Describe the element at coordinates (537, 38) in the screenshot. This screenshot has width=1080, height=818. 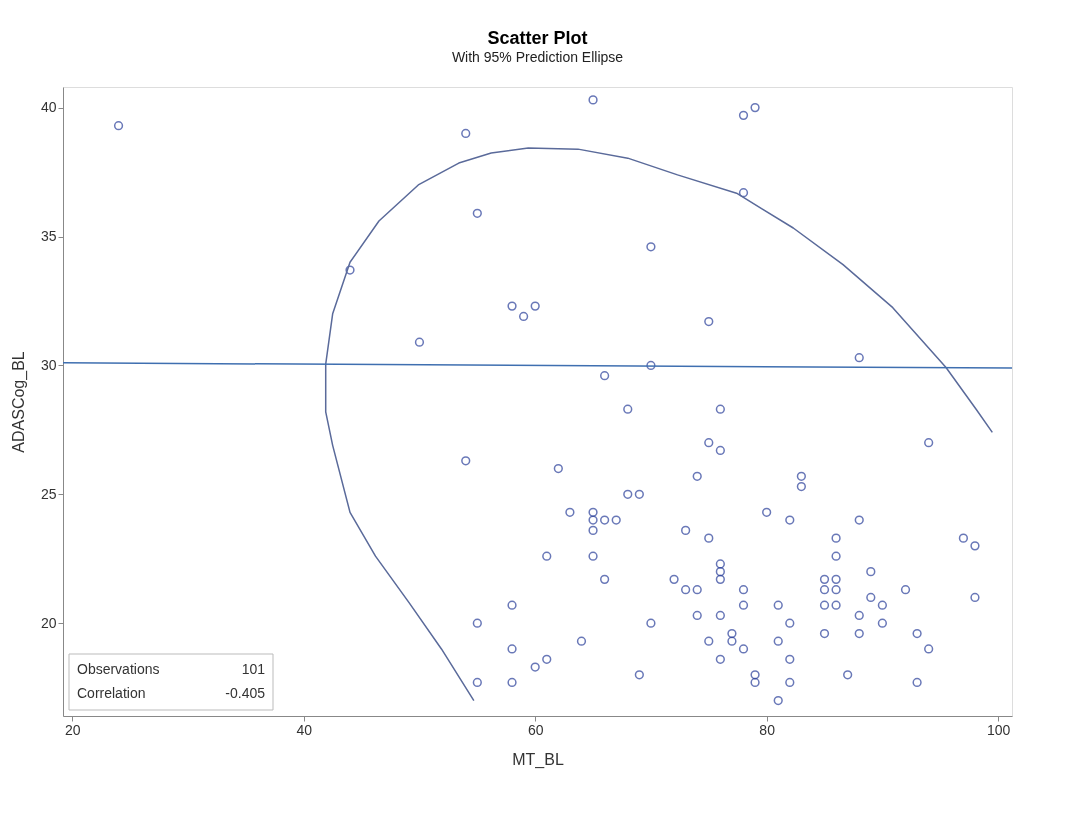
I see `chart-title: Scatter Plot` at that location.